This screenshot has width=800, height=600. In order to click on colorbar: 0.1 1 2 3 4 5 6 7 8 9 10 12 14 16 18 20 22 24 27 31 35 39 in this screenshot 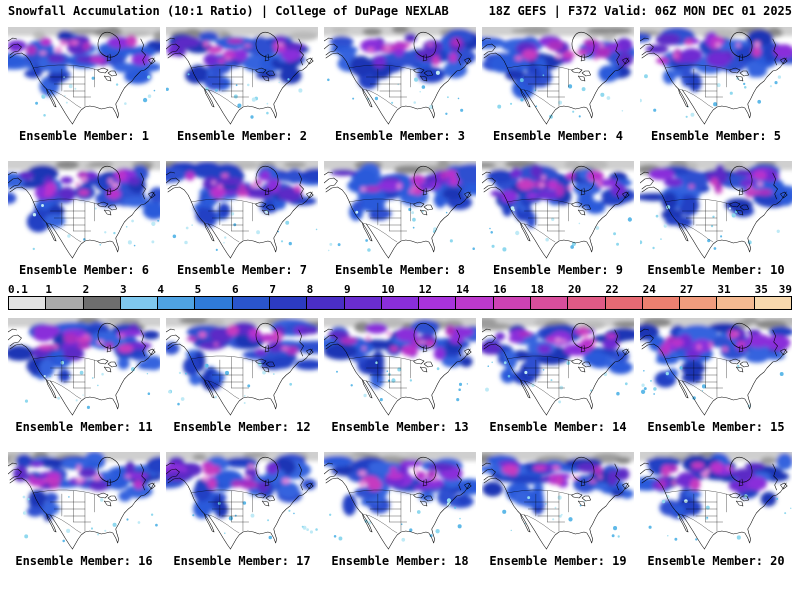, I will do `click(400, 296)`.